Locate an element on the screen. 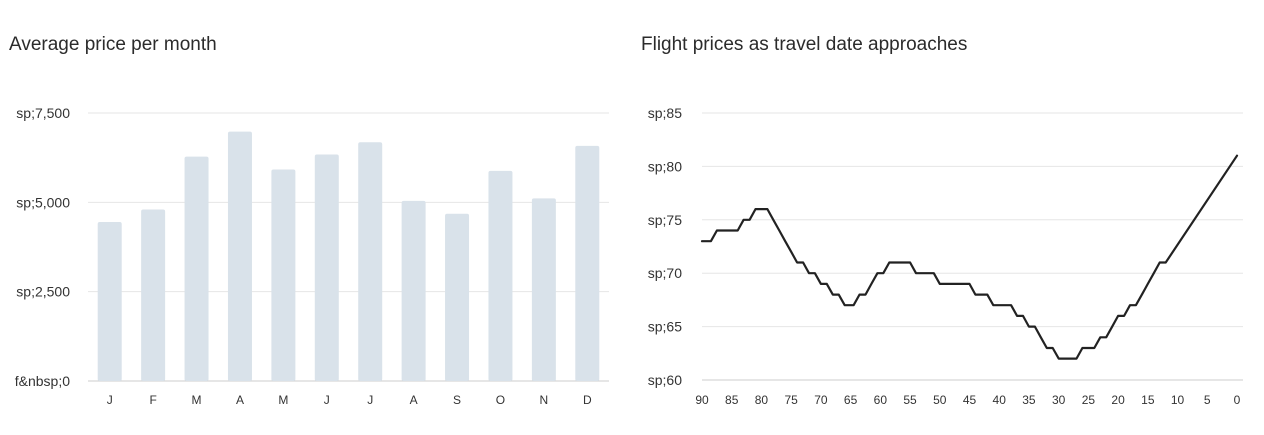 The width and height of the screenshot is (1264, 435). x-tick-label: 65 is located at coordinates (851, 400).